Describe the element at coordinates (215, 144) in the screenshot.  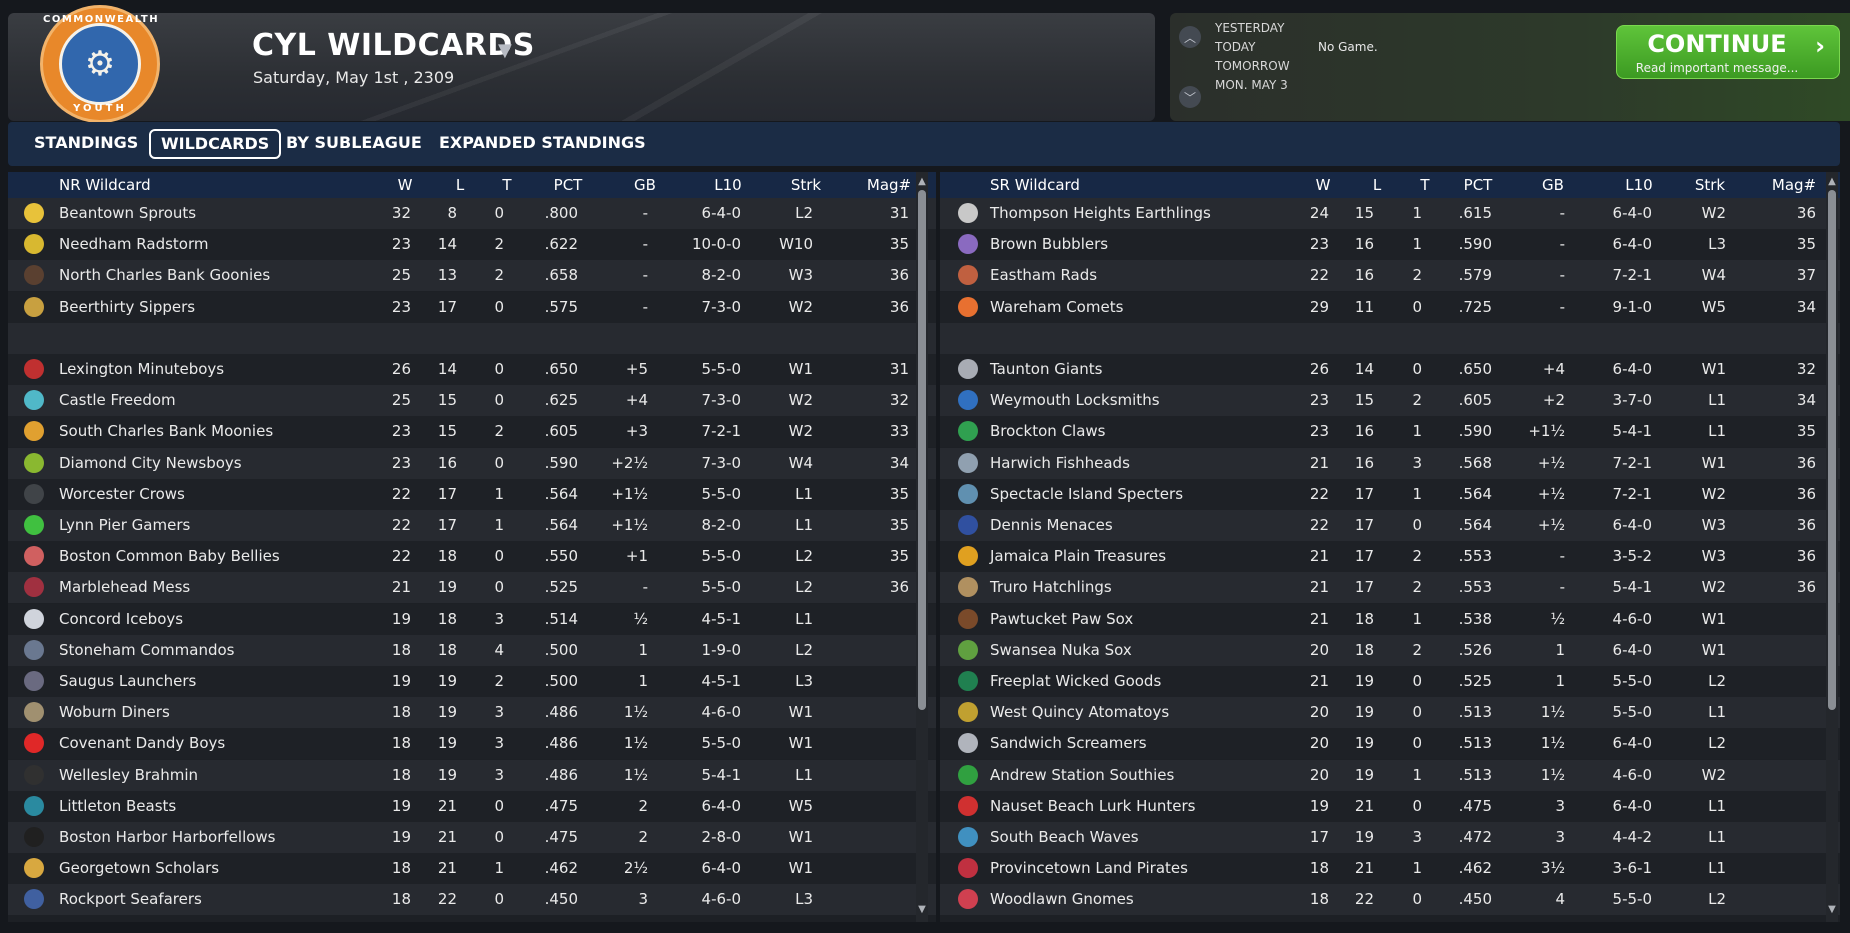
I see `tab-wildcards: WILDCARDS` at that location.